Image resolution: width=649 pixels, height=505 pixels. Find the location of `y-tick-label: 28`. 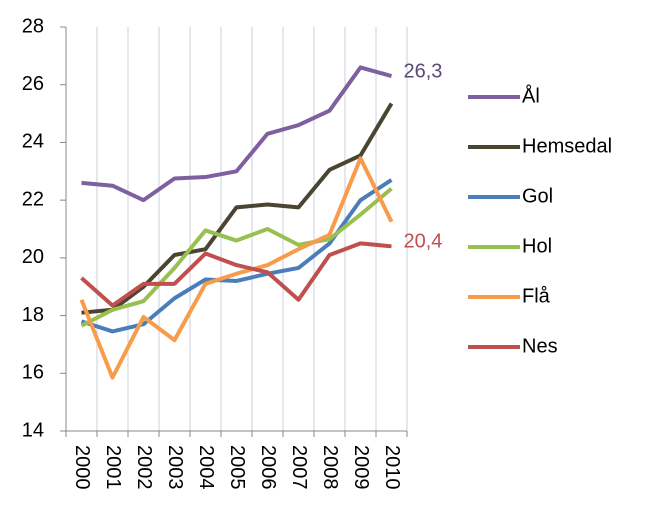

y-tick-label: 28 is located at coordinates (33, 26).